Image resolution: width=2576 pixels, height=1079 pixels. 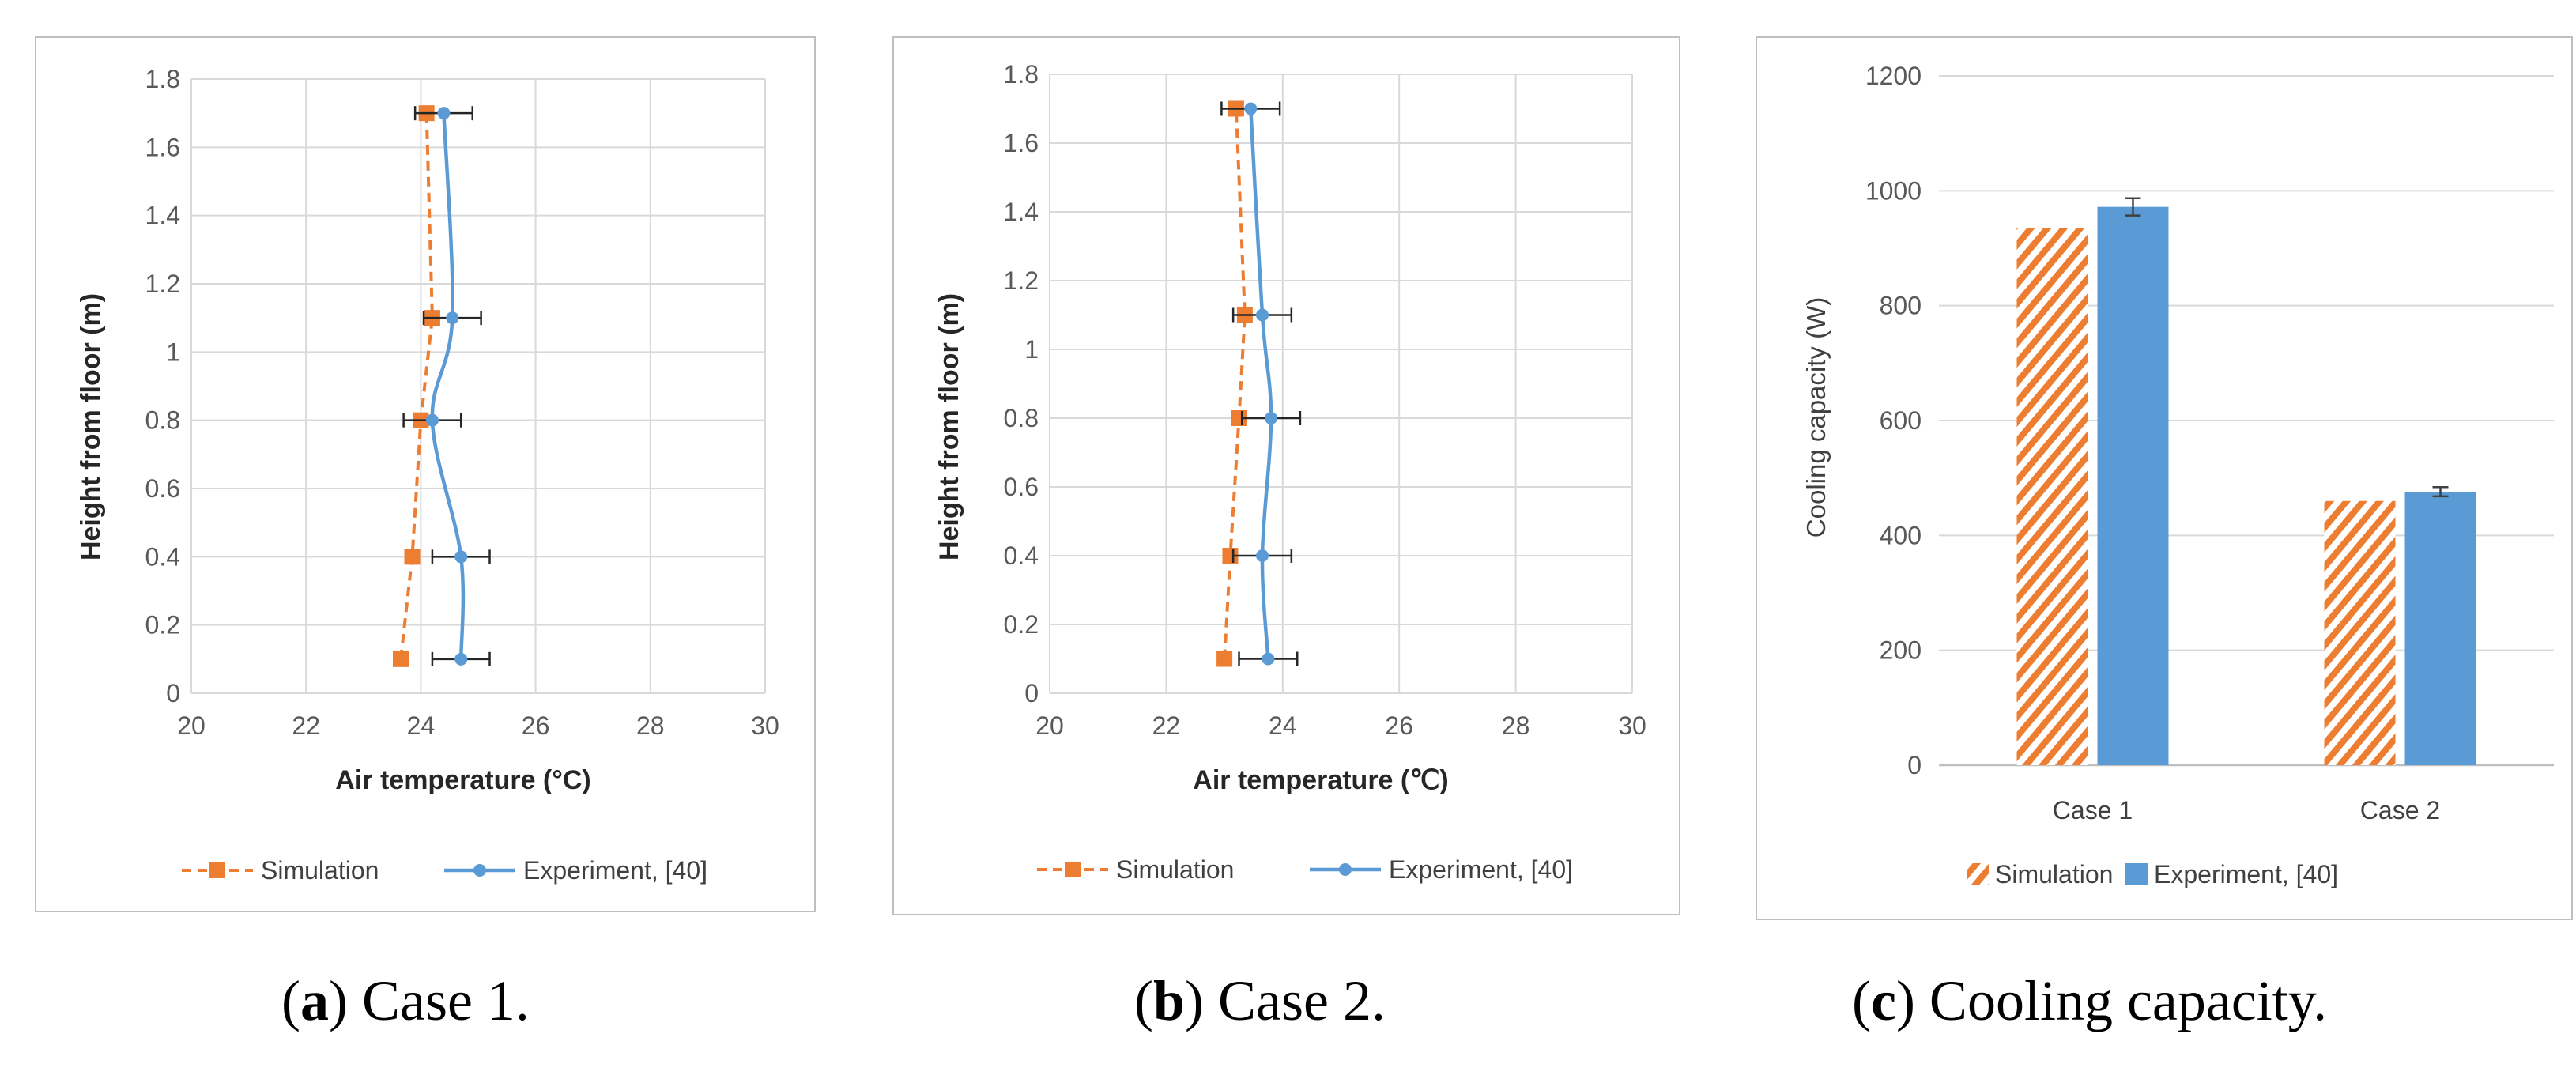 I want to click on caption-label: a, so click(x=314, y=1000).